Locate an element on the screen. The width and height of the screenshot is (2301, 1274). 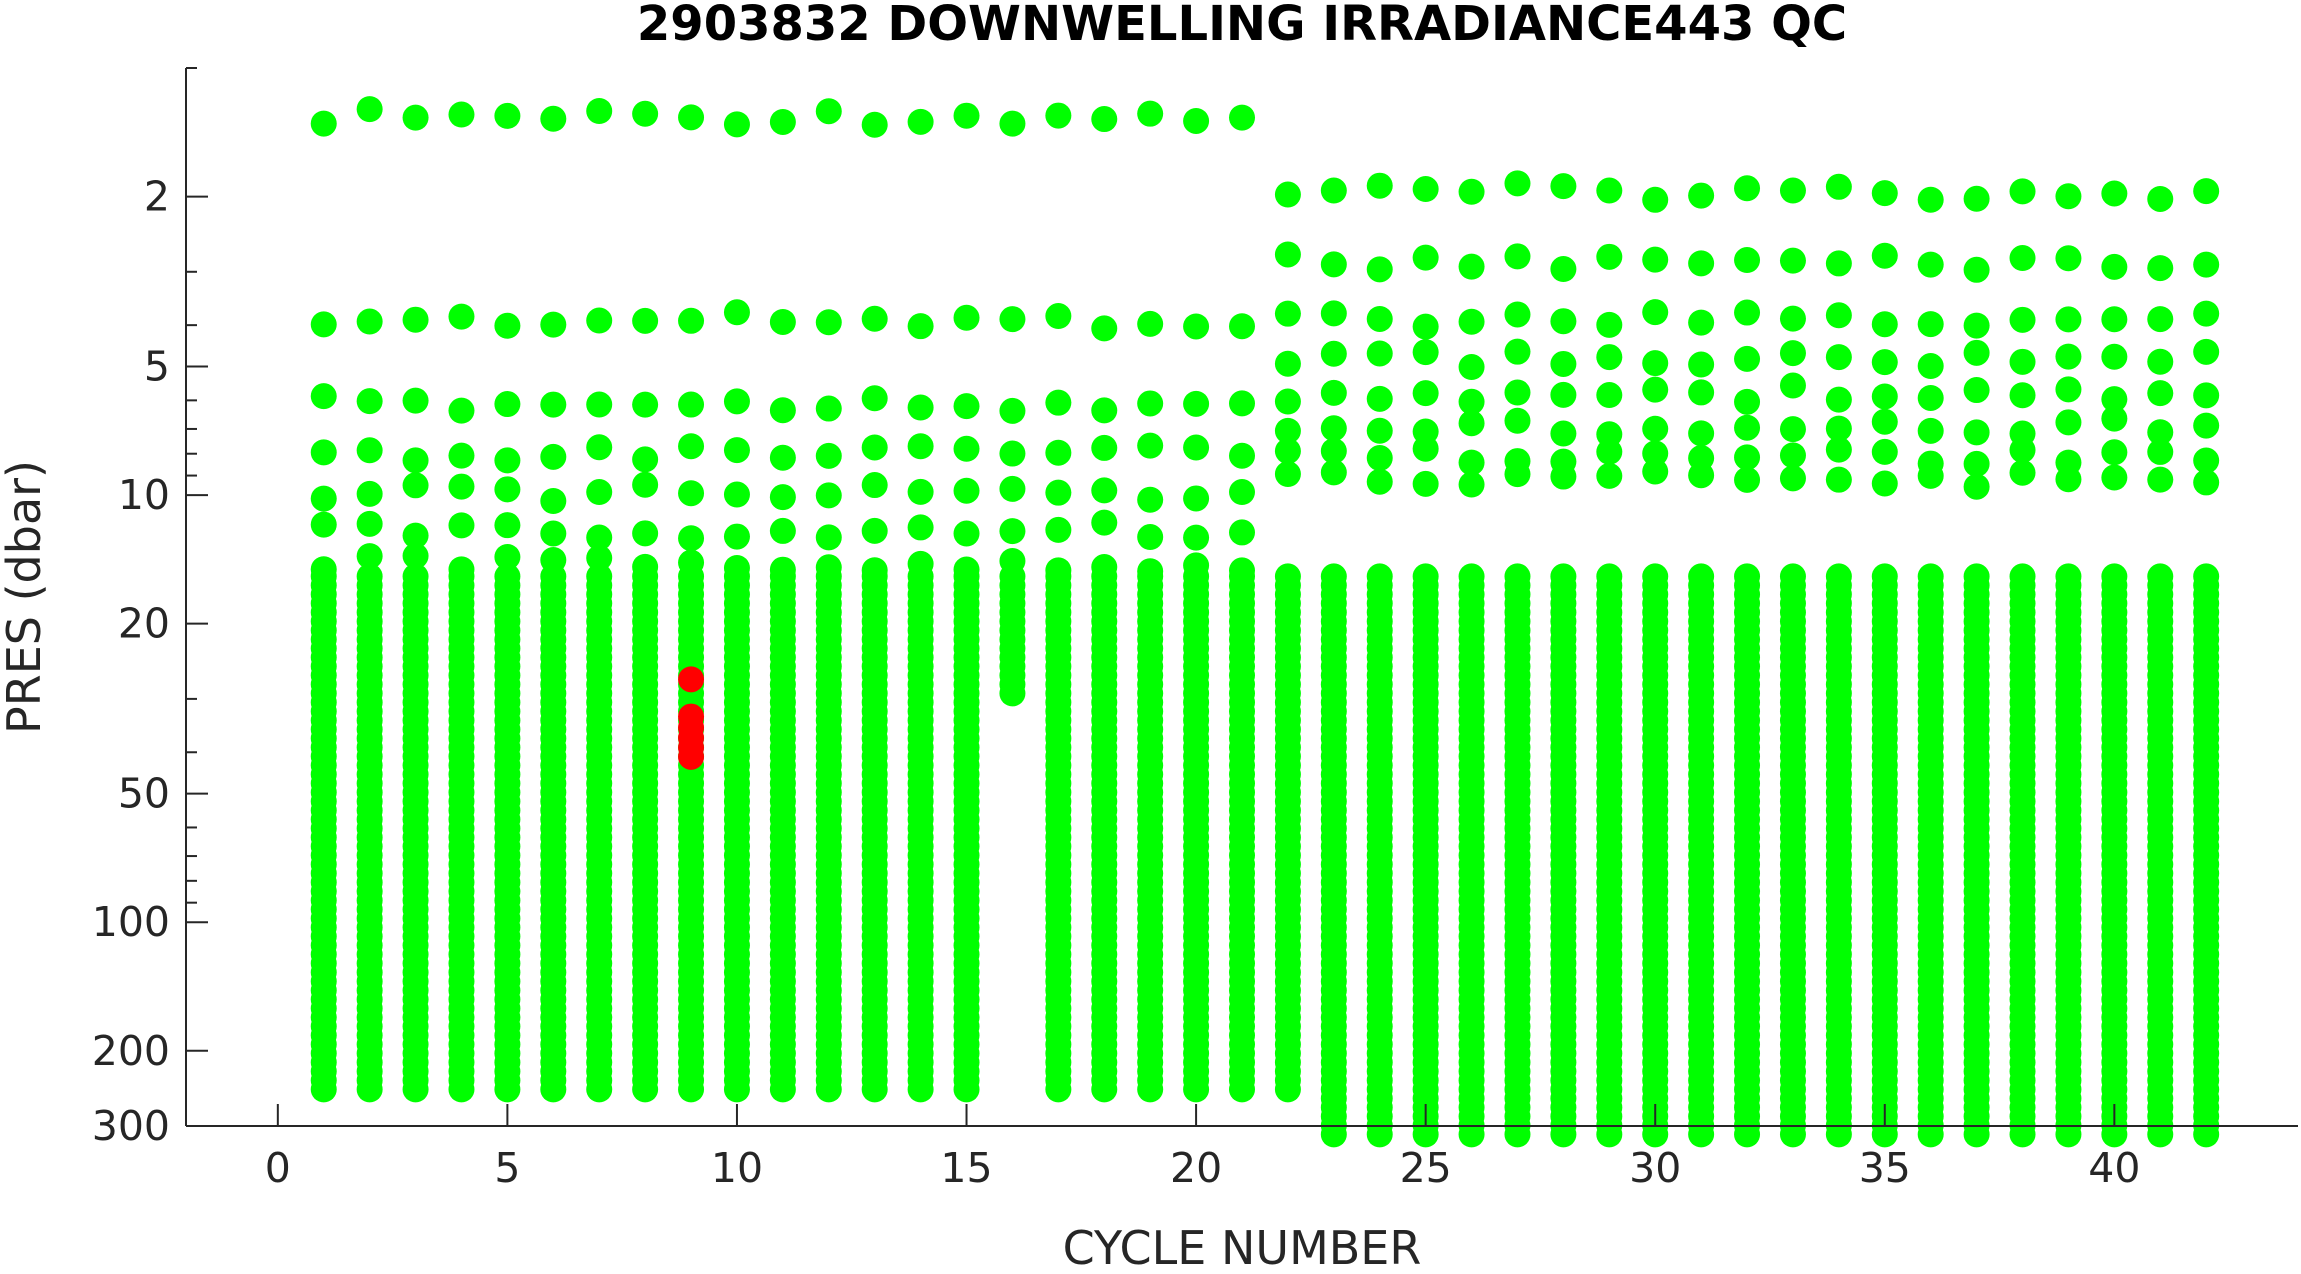
y-tick-label: 200 is located at coordinates (131, 1051).